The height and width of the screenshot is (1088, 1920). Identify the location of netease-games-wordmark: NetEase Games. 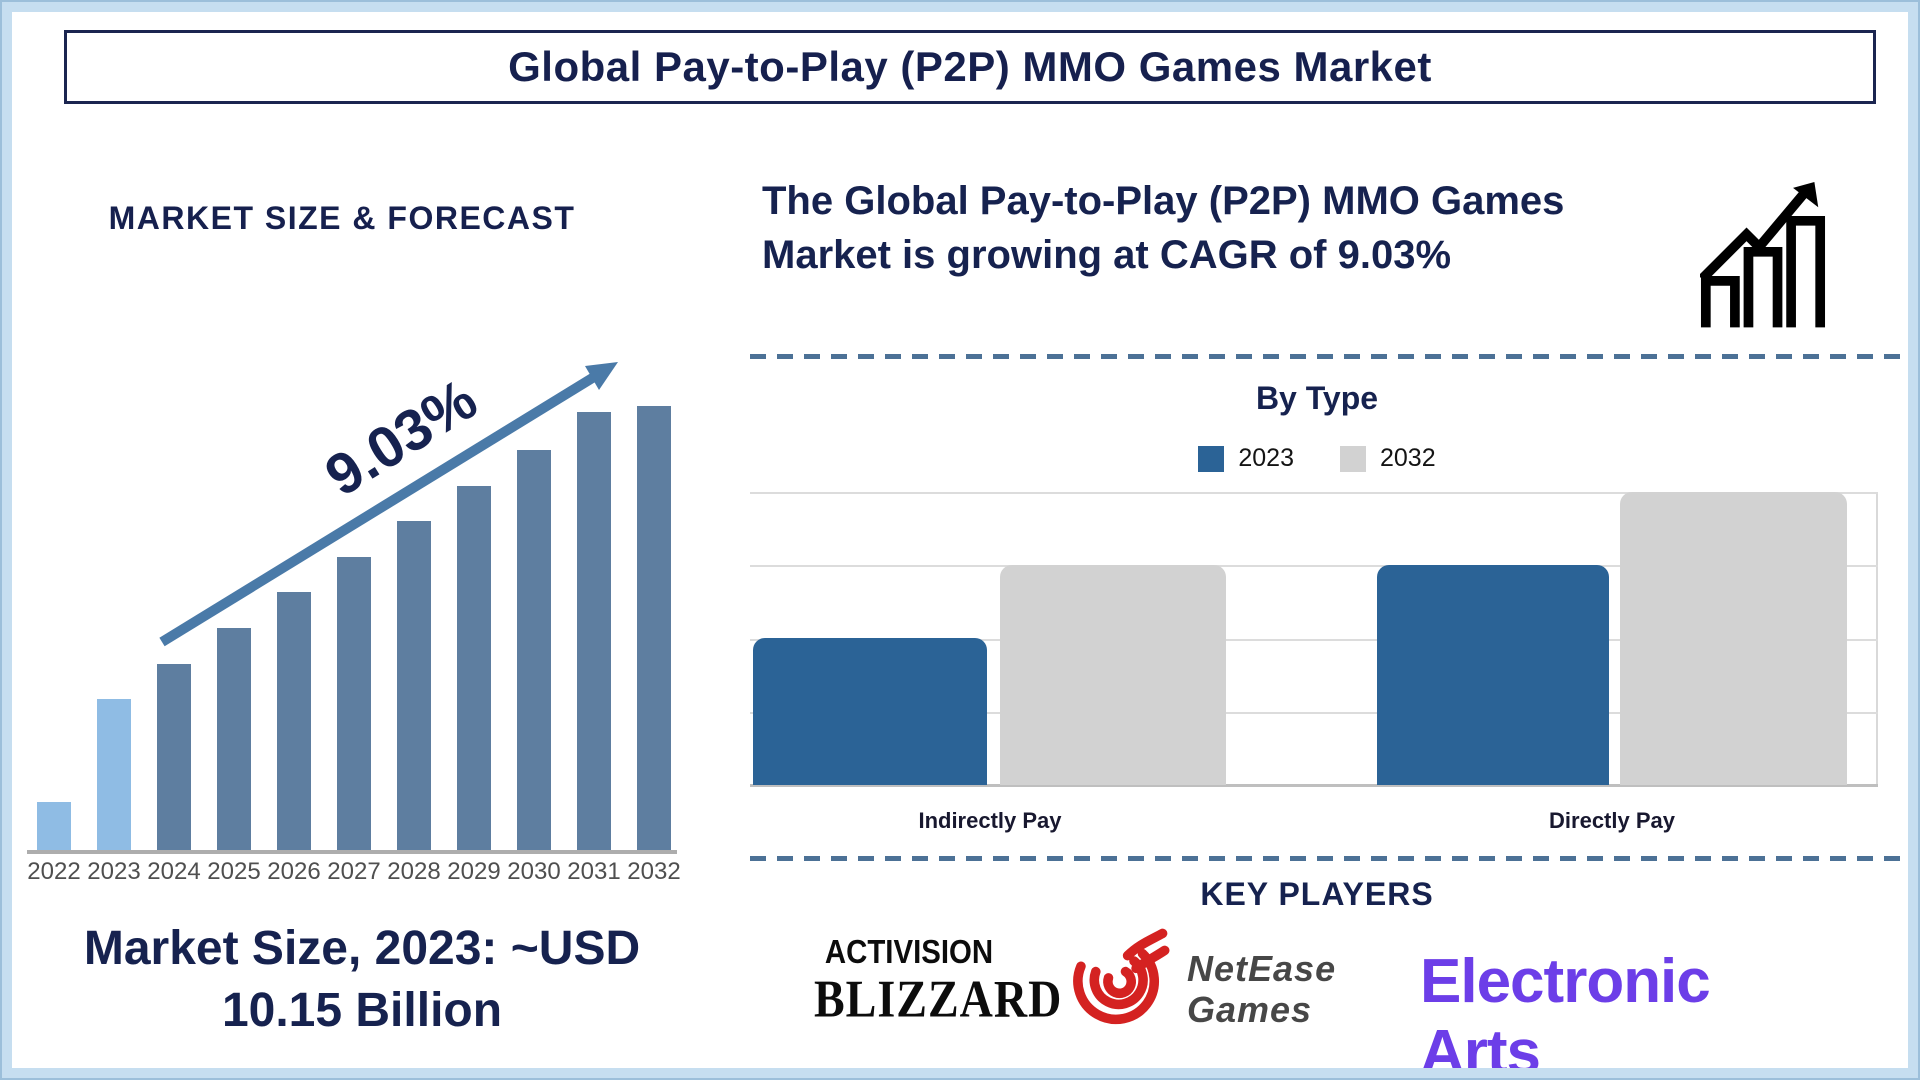
(1261, 989).